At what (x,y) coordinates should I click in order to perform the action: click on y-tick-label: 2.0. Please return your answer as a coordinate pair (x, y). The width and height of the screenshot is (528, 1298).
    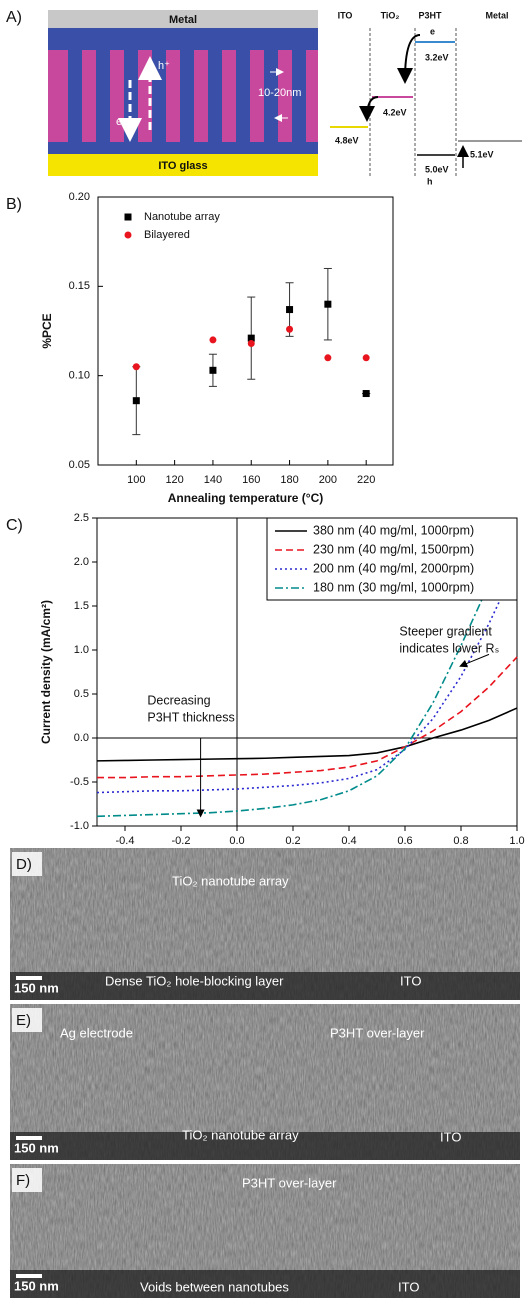
    Looking at the image, I should click on (81, 562).